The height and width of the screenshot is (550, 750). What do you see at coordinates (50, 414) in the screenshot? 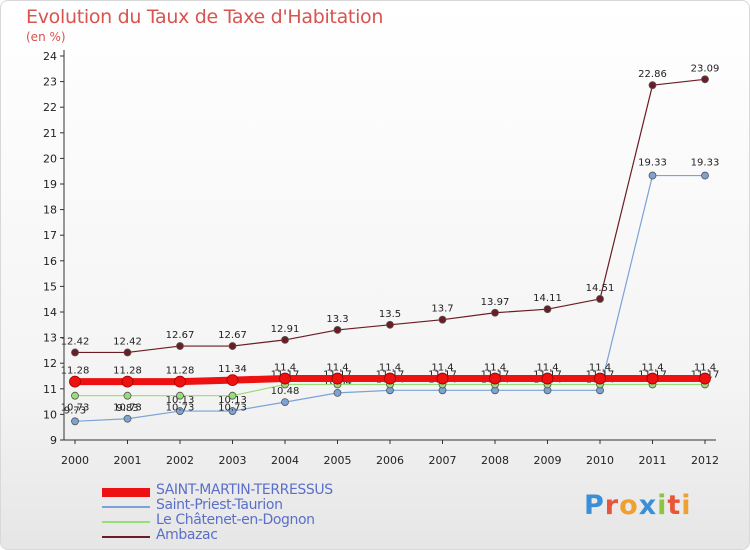
I see `y-tick-label: 10` at bounding box center [50, 414].